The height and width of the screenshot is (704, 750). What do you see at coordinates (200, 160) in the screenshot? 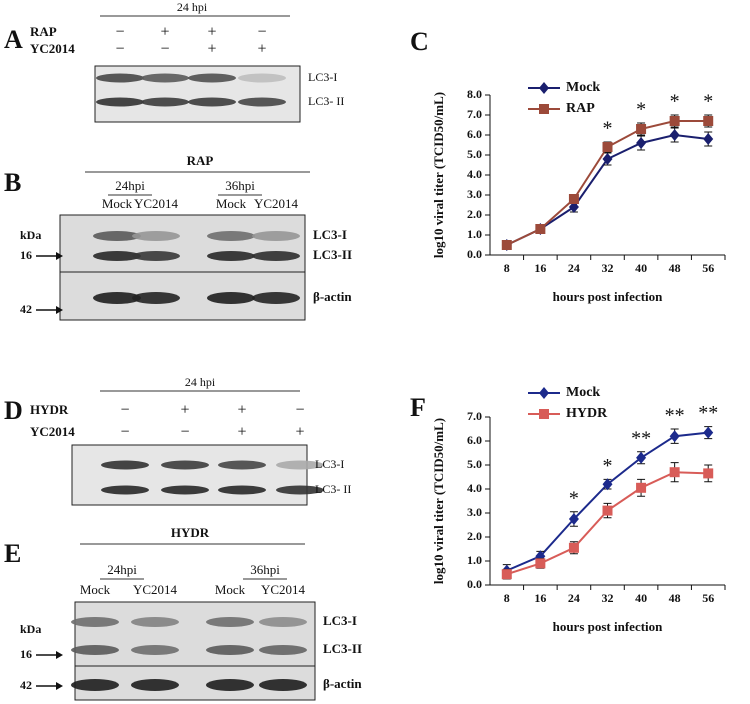
I see `panel-header: RAP` at bounding box center [200, 160].